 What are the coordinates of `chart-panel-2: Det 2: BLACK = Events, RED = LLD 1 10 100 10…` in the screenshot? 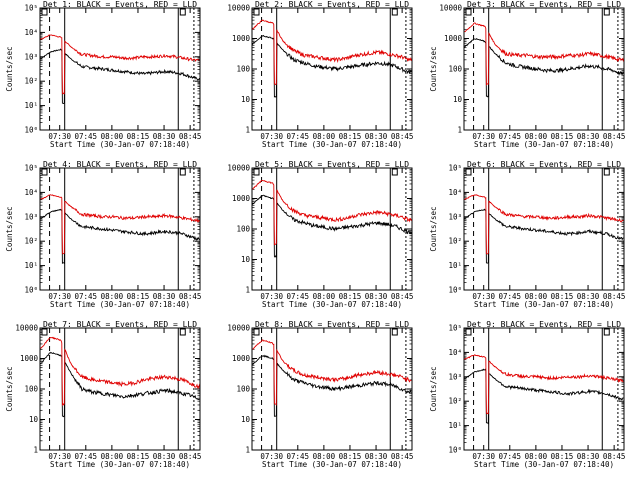 It's located at (320, 74).